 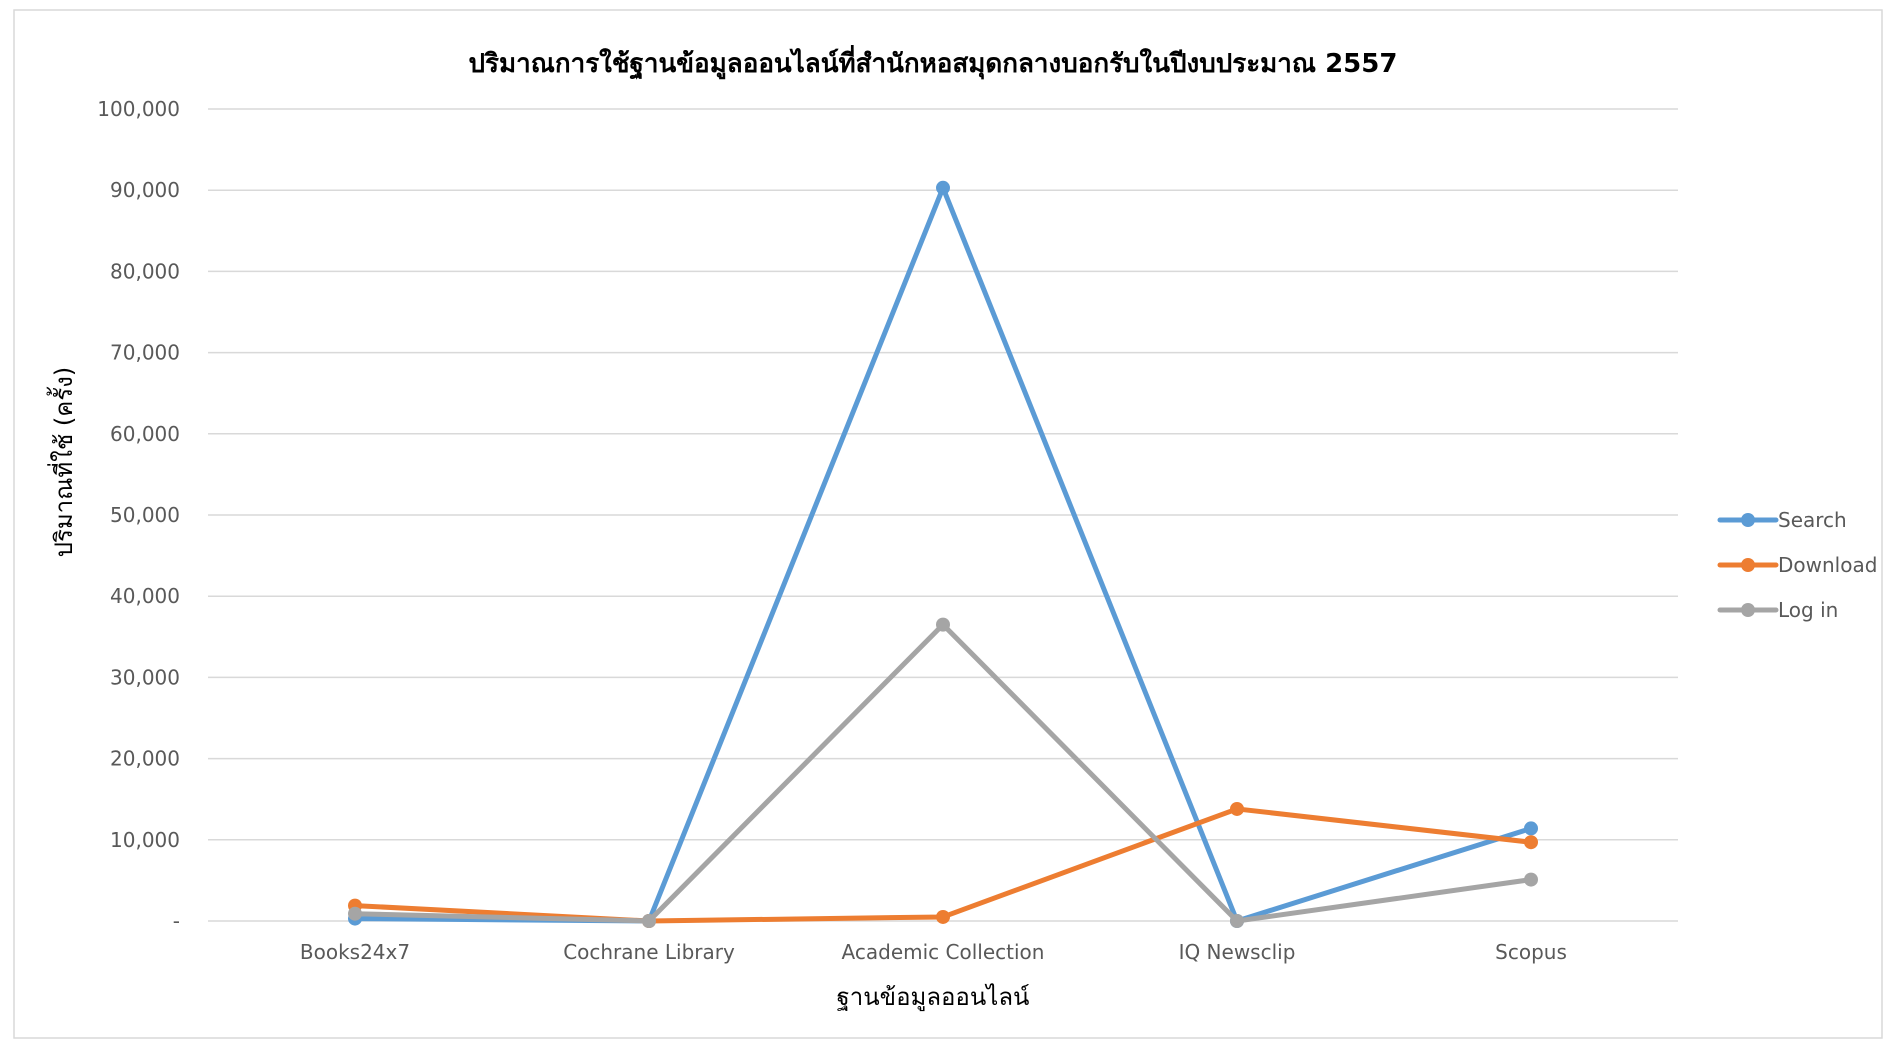 I want to click on legend-item: Download, so click(x=1797, y=565).